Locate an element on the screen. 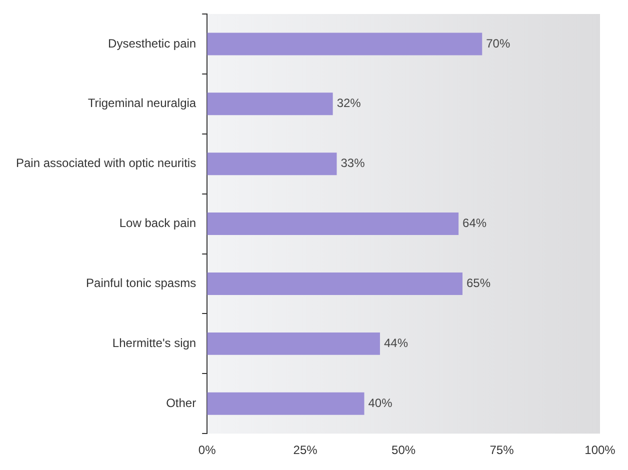 The image size is (628, 470). data-label: 44% is located at coordinates (396, 343).